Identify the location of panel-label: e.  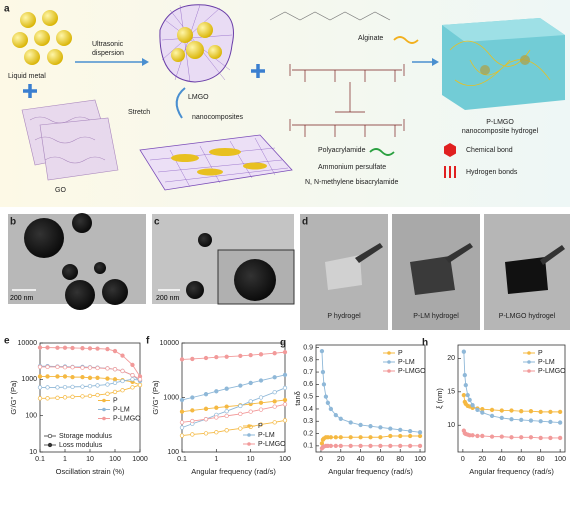
(7, 341).